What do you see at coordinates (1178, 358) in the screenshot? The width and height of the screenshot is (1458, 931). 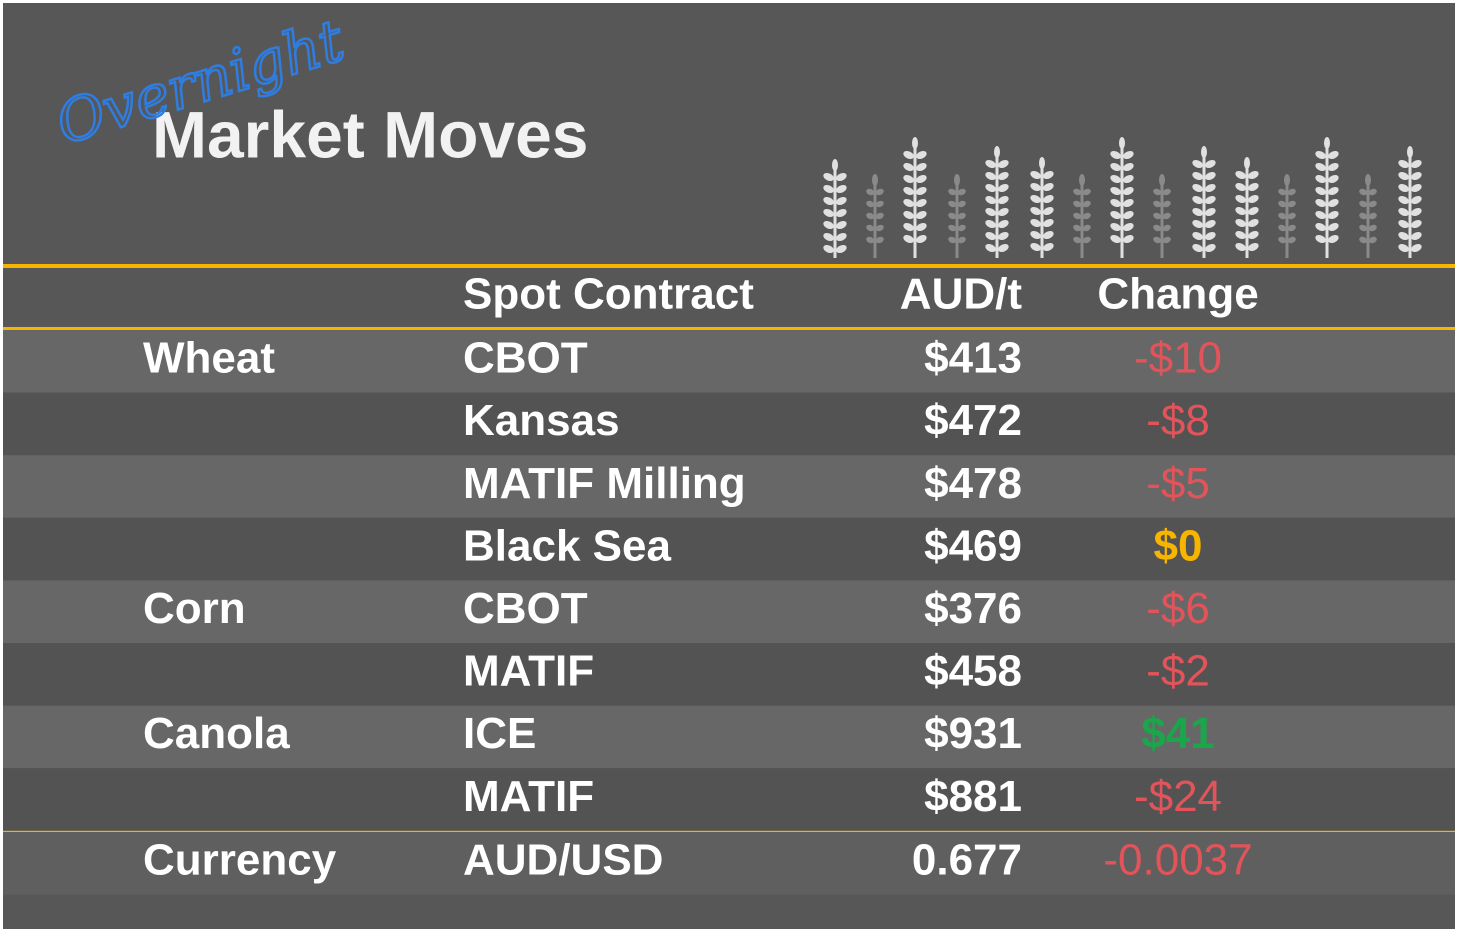 I see `change: -$10` at bounding box center [1178, 358].